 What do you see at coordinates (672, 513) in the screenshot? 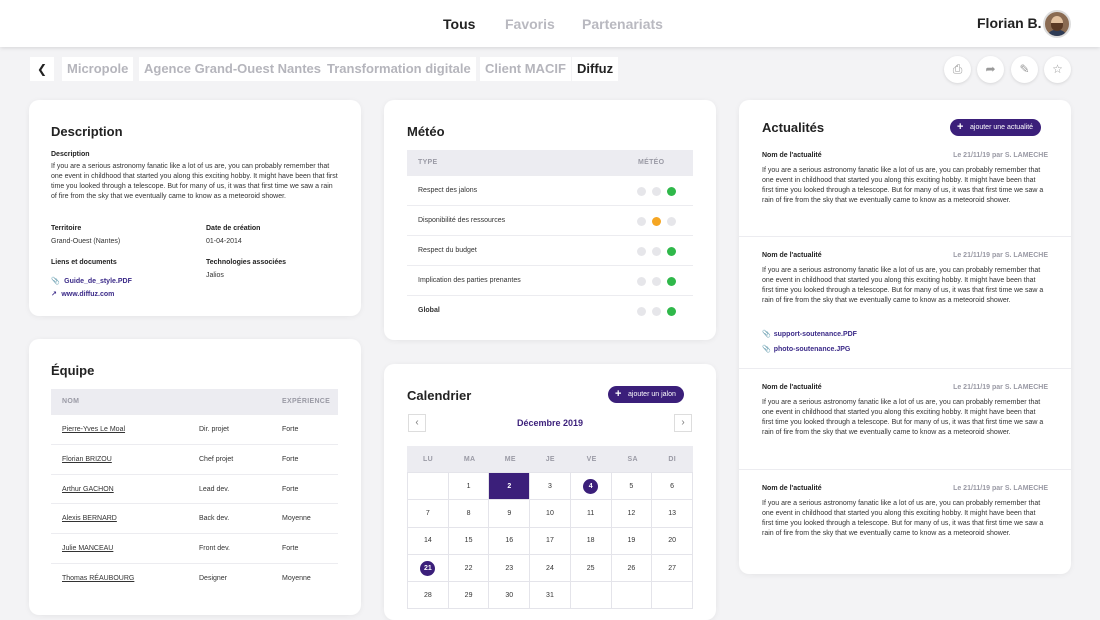
I see `calendar-day: 13` at bounding box center [672, 513].